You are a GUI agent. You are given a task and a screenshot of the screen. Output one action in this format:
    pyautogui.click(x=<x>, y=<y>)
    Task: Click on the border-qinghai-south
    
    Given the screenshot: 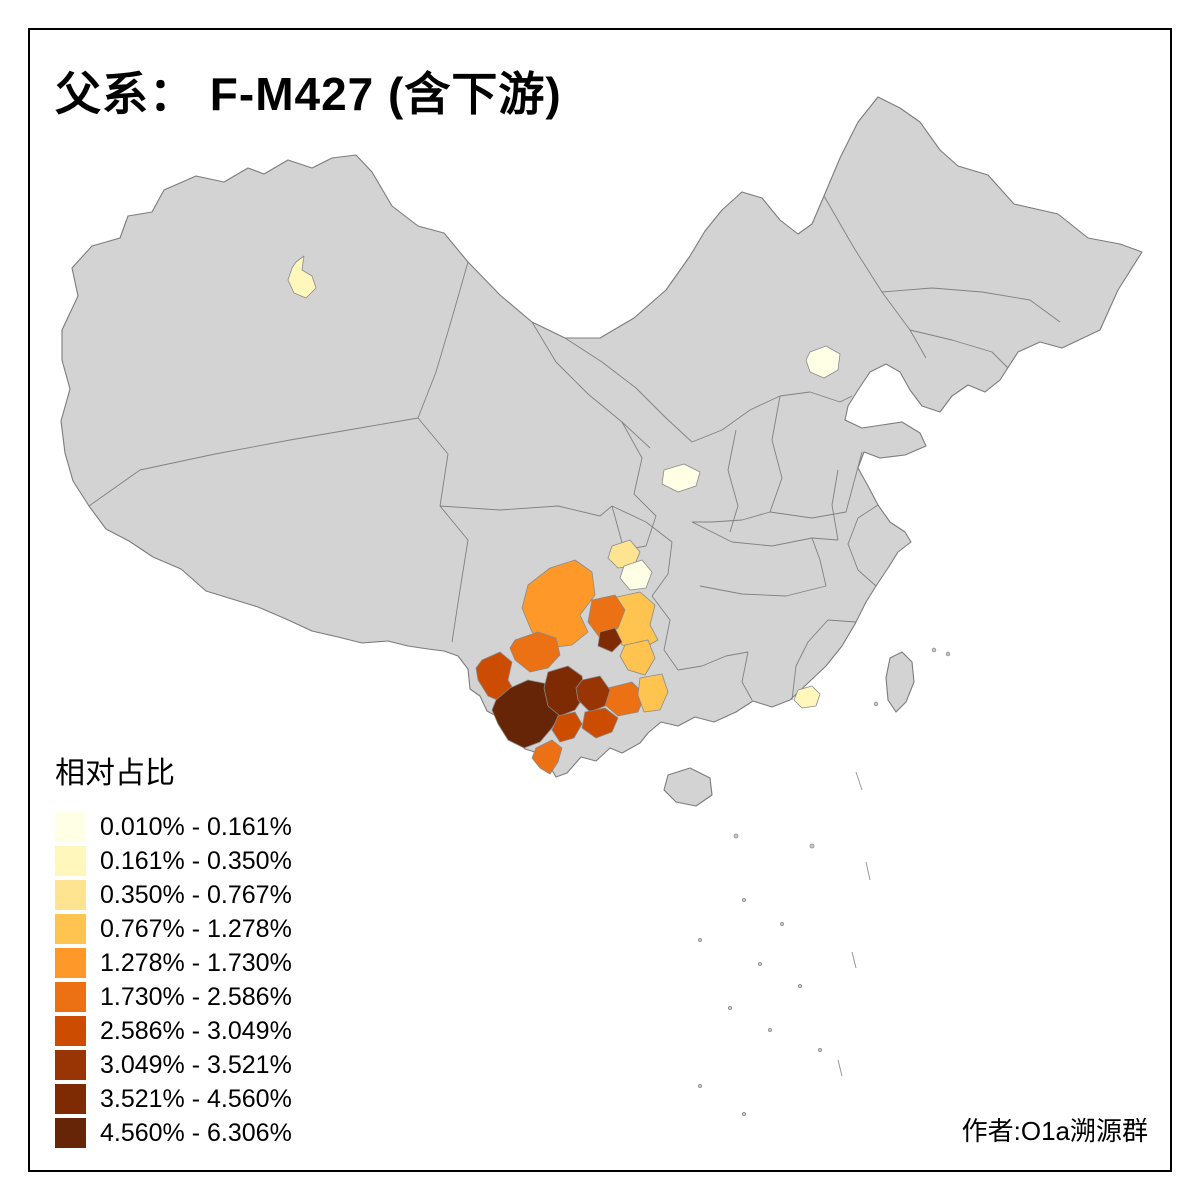 What is the action you would take?
    pyautogui.click(x=526, y=511)
    